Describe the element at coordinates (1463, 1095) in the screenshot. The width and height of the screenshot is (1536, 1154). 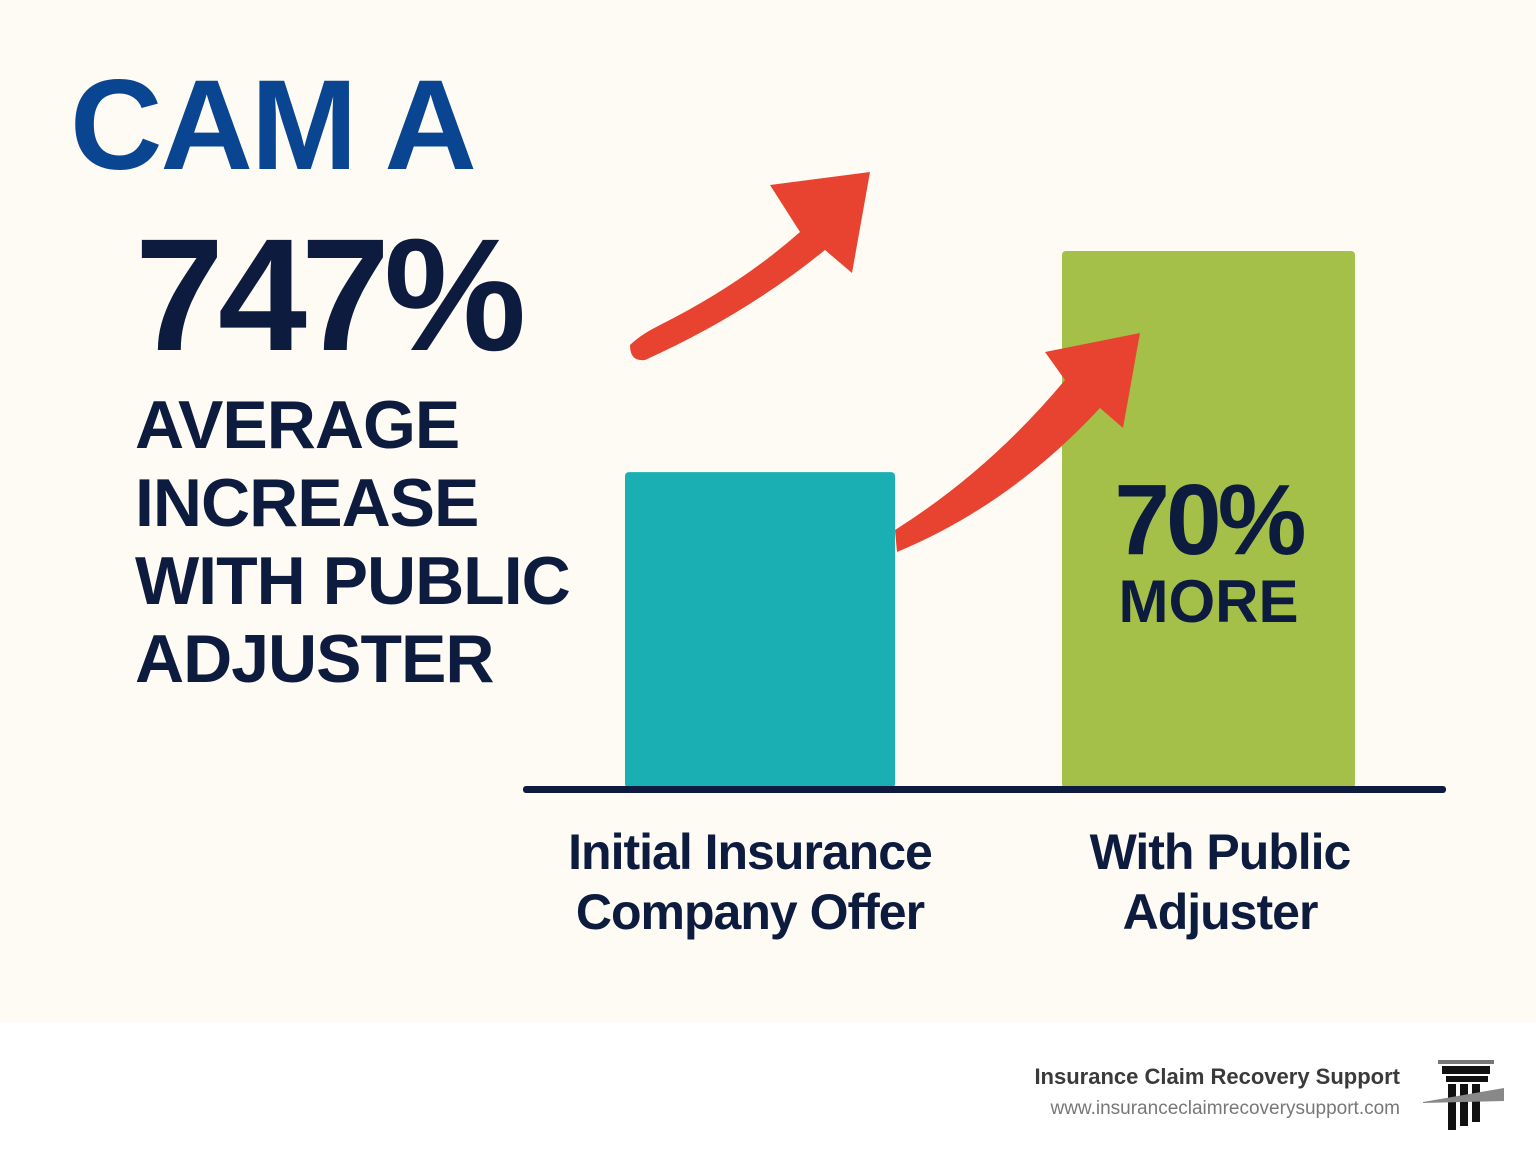
I see `pillar-icon` at that location.